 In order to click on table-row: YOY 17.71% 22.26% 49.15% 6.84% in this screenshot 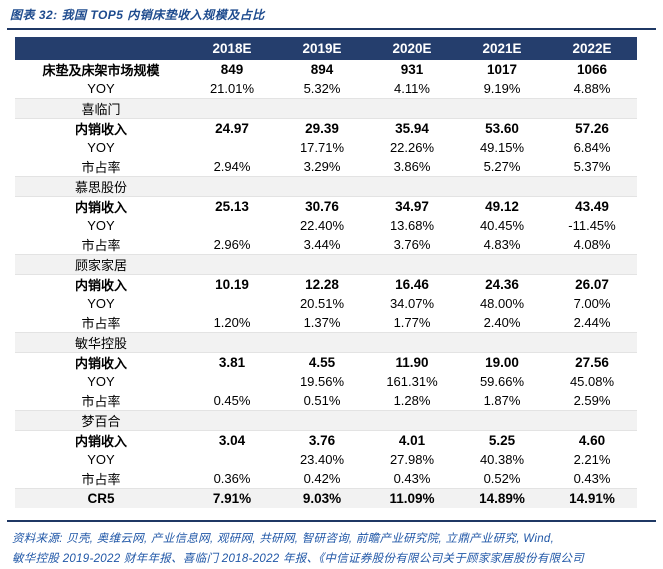, I will do `click(326, 147)`.